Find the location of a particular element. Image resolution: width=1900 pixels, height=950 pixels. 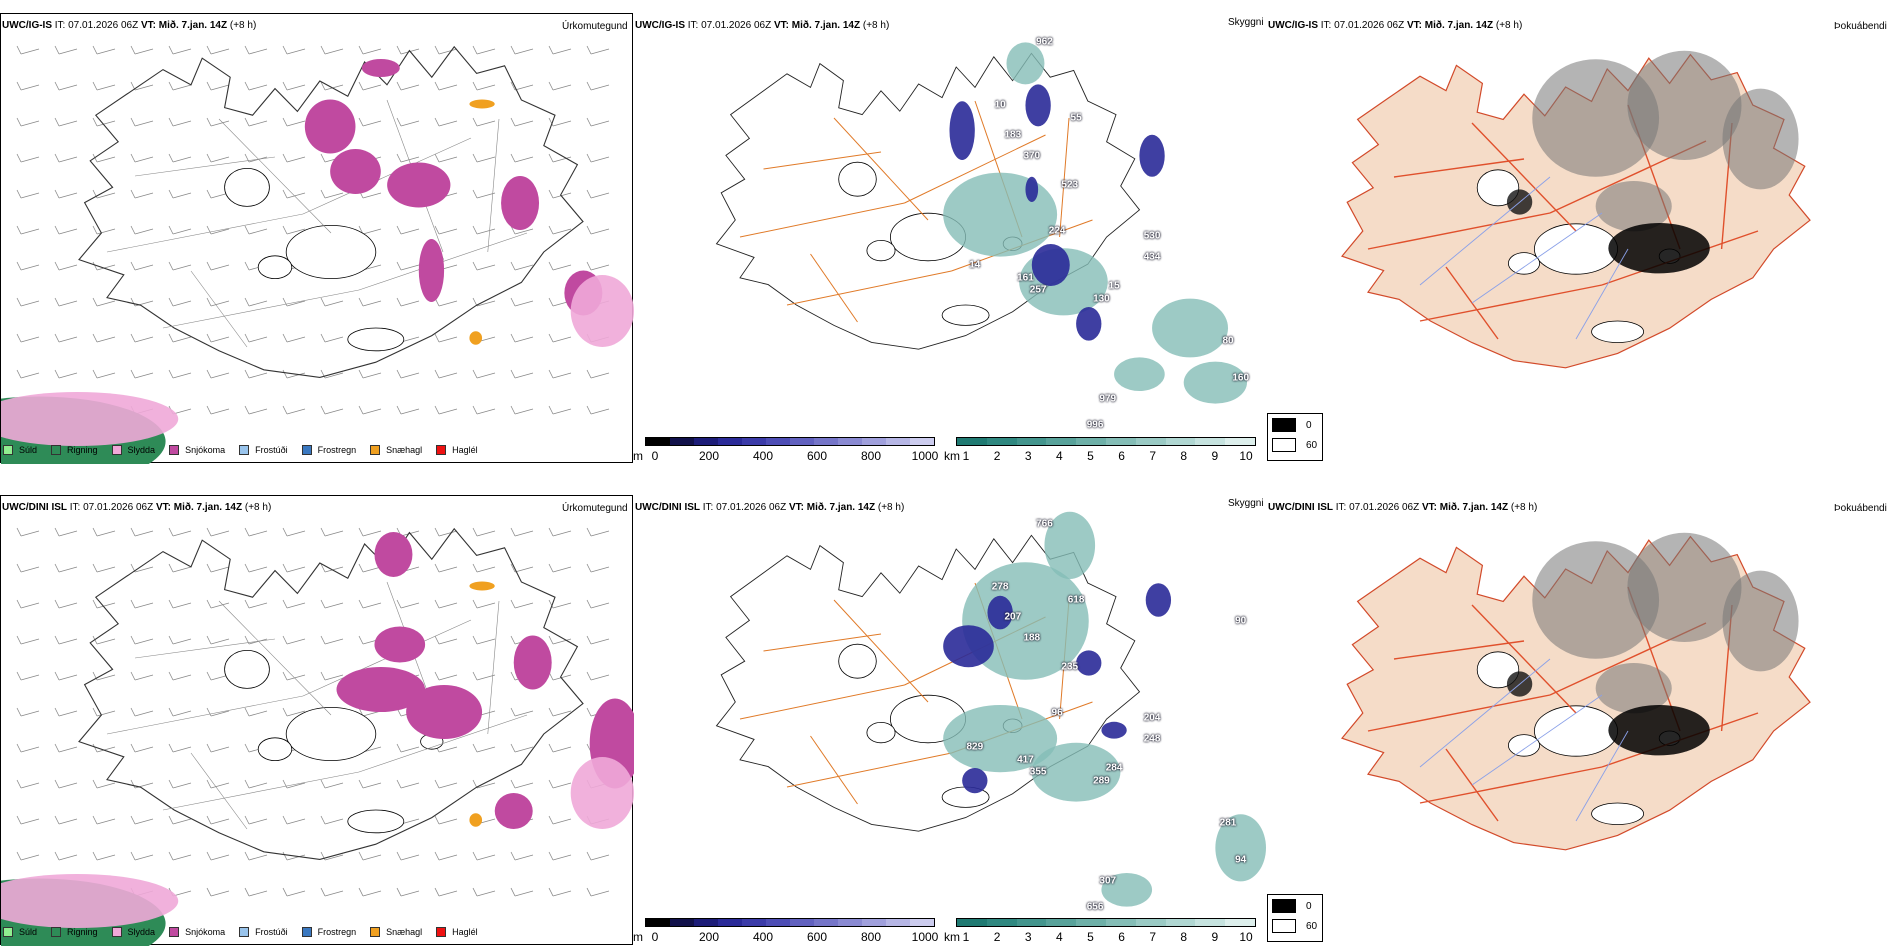

cloud-base-value: 90 is located at coordinates (1241, 621).